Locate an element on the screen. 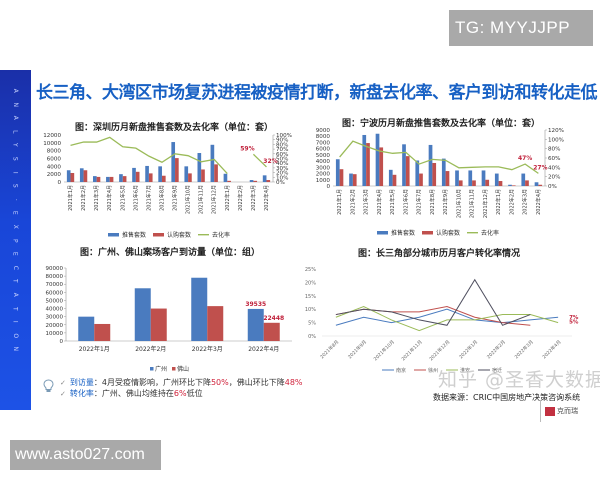 The image size is (600, 480). svg-text: 徐州 is located at coordinates (433, 370).